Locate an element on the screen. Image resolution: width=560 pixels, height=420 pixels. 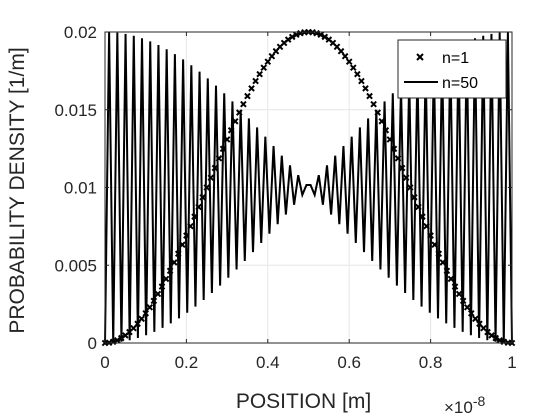
x-axis-exponent: ×10⁻⁸ is located at coordinates (465, 405).